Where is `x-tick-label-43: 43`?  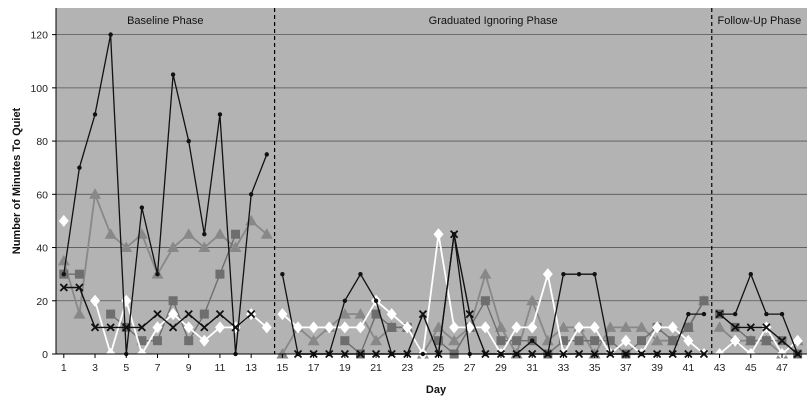 x-tick-label-43: 43 is located at coordinates (720, 368).